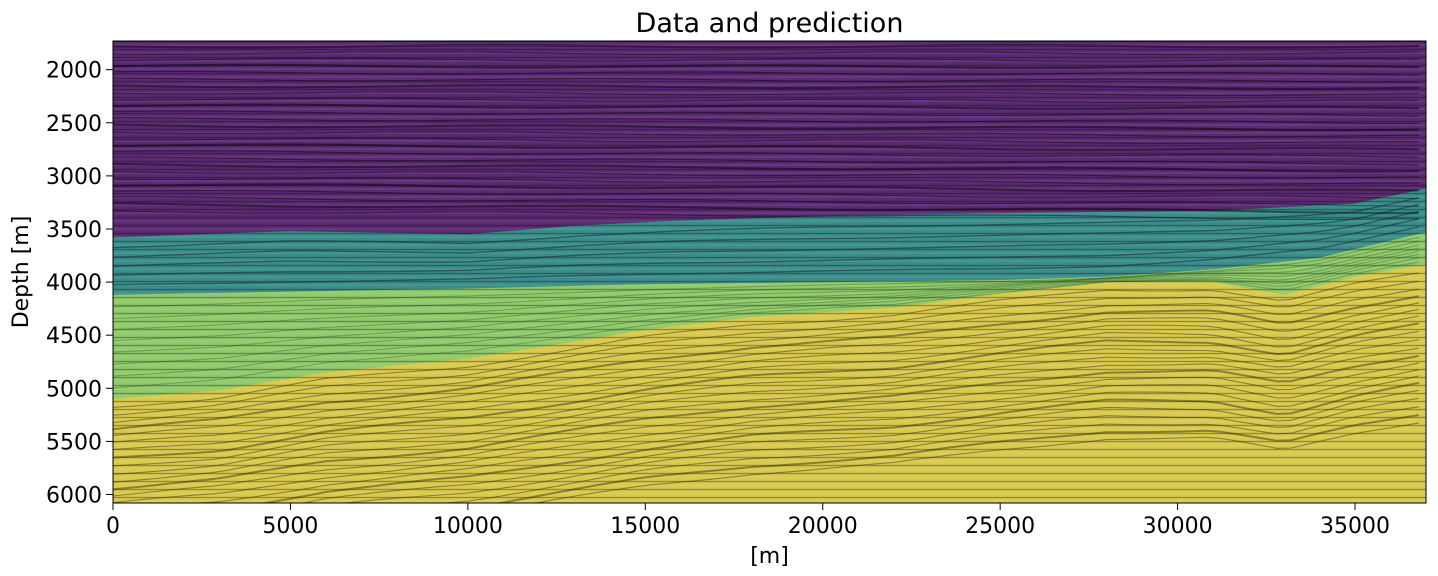 The width and height of the screenshot is (1438, 576). I want to click on x-tick-label: 35000, so click(1355, 526).